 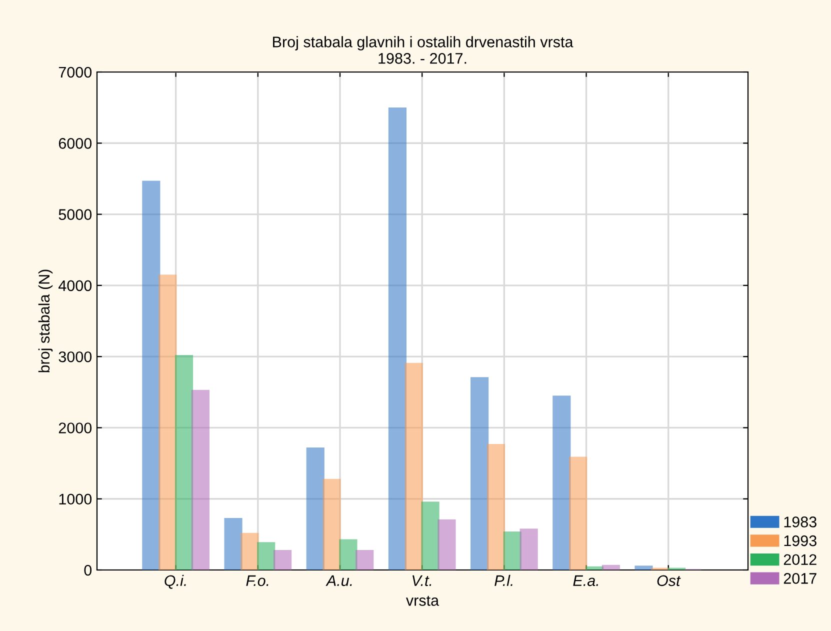 I want to click on y-tick-label: 7000, so click(x=75, y=72).